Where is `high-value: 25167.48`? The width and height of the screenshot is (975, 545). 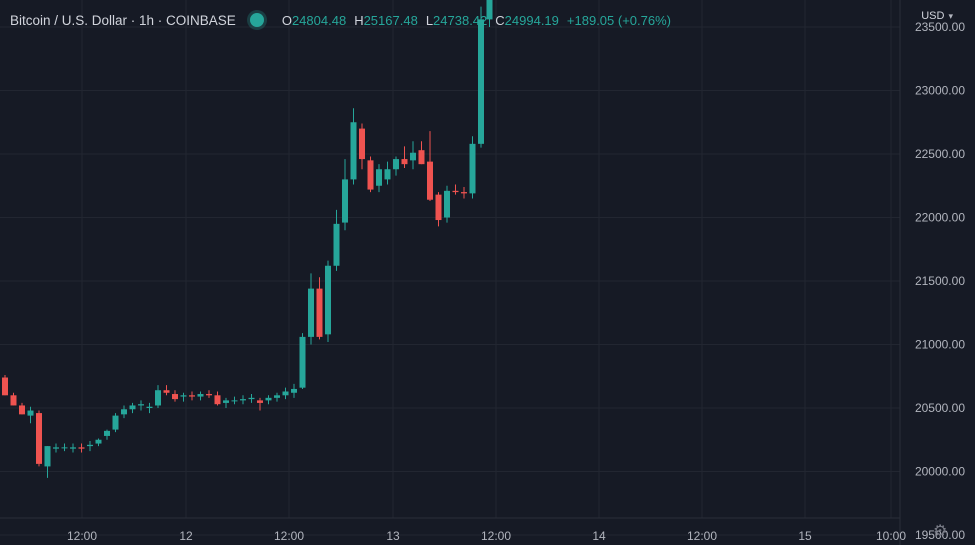
high-value: 25167.48 is located at coordinates (390, 20).